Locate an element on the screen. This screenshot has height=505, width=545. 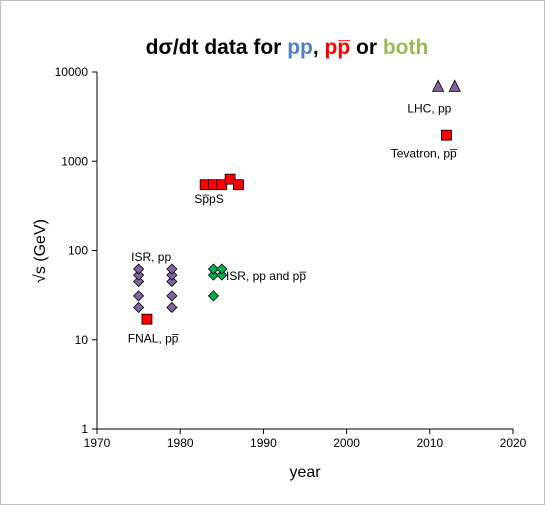
x-axis-label: year is located at coordinates (305, 472).